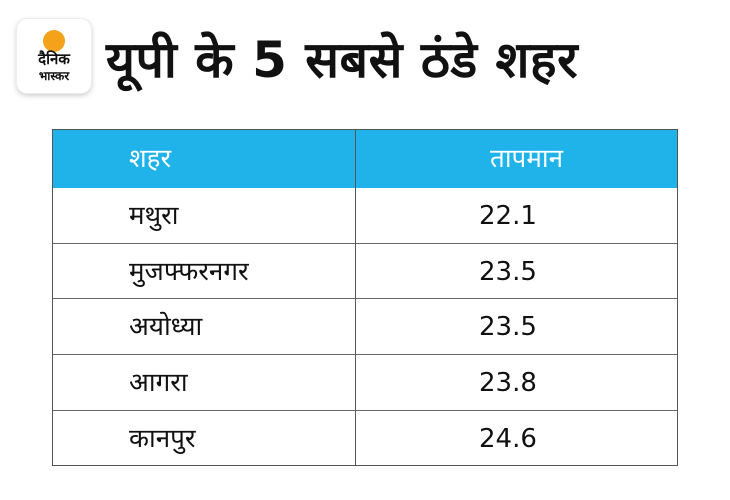 The width and height of the screenshot is (730, 500). I want to click on column-divider, so click(355, 297).